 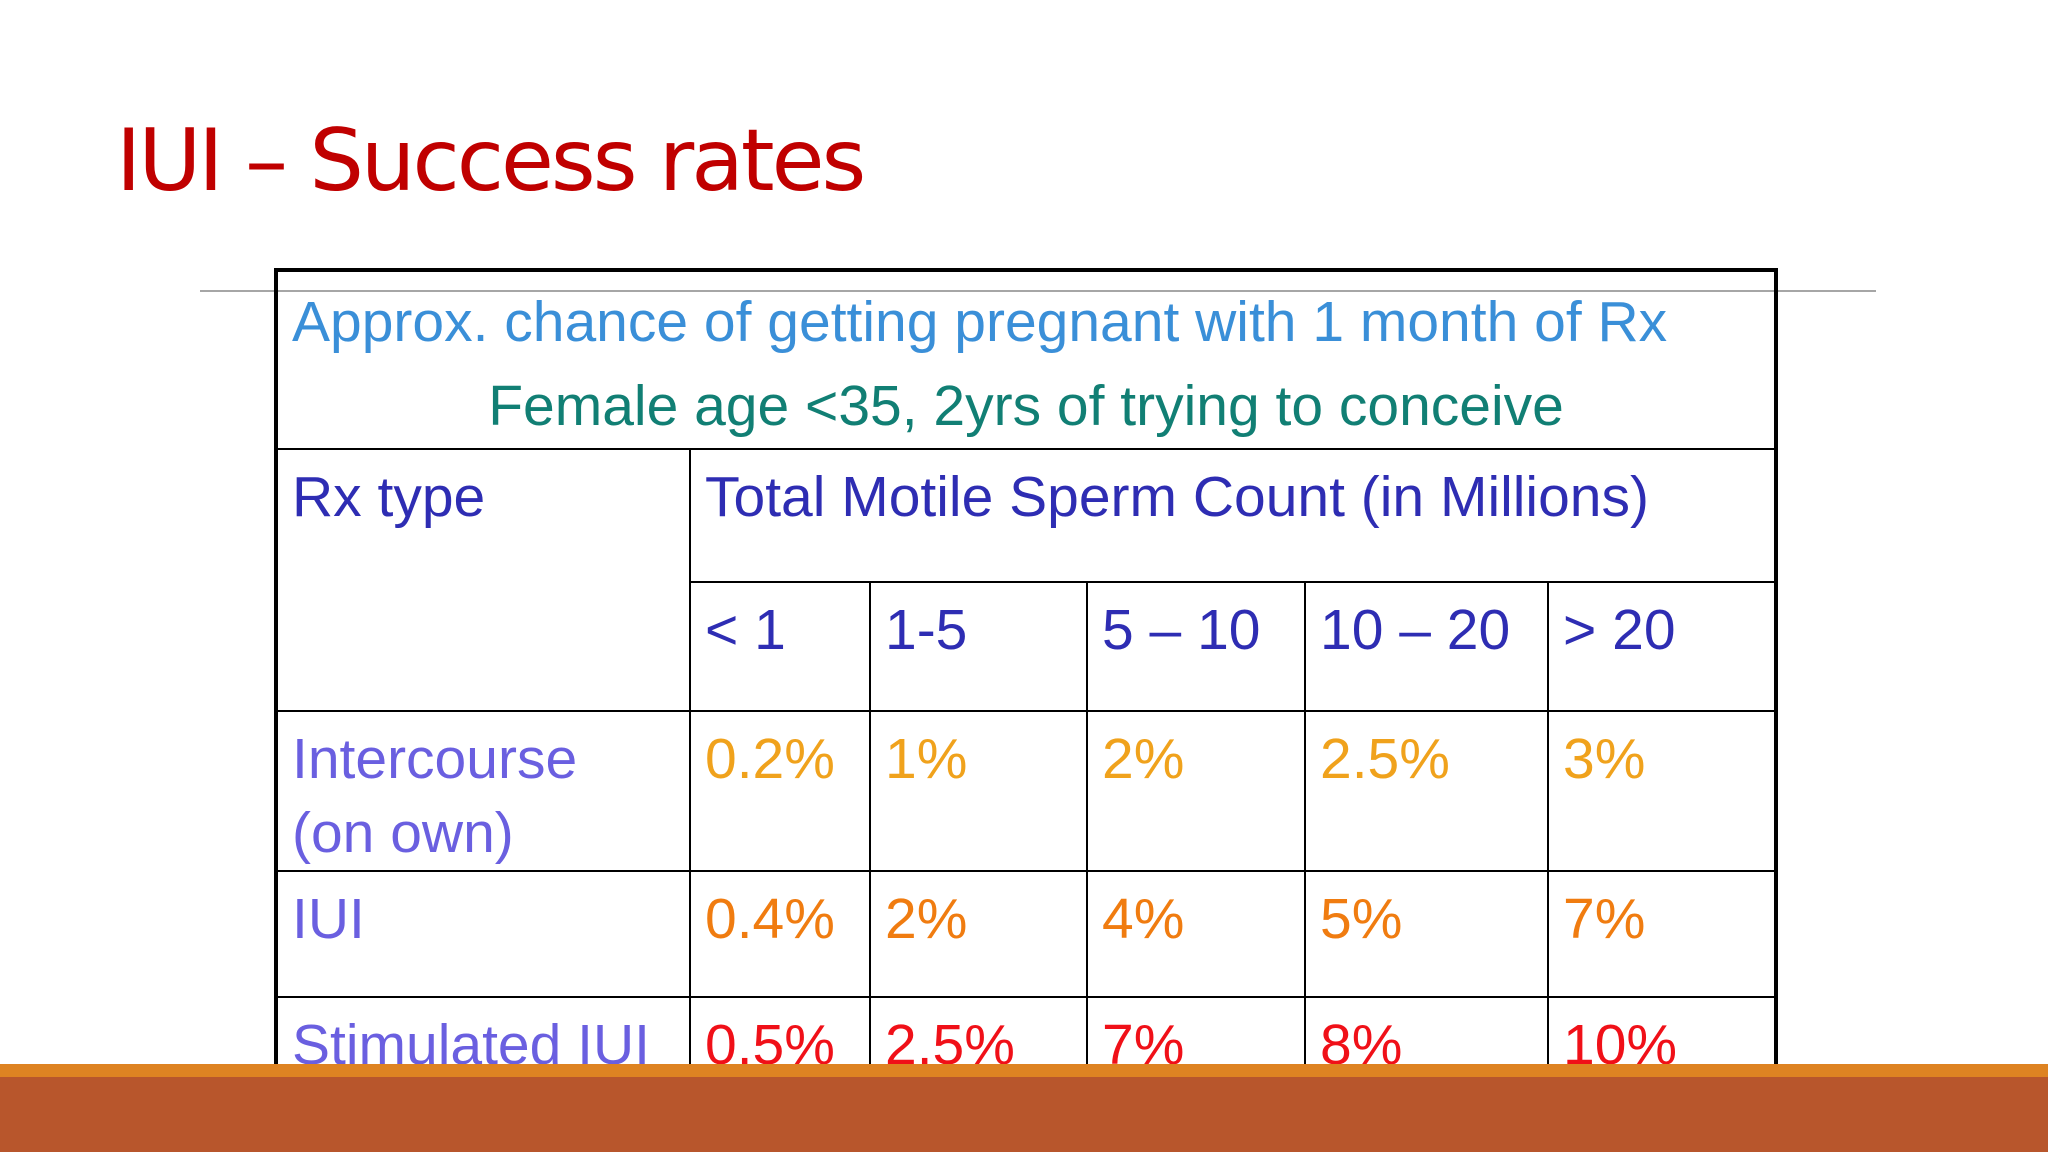 I want to click on table-row-iui: IUI 0.4% 2% 4% 5% 7%, so click(x=1026, y=934).